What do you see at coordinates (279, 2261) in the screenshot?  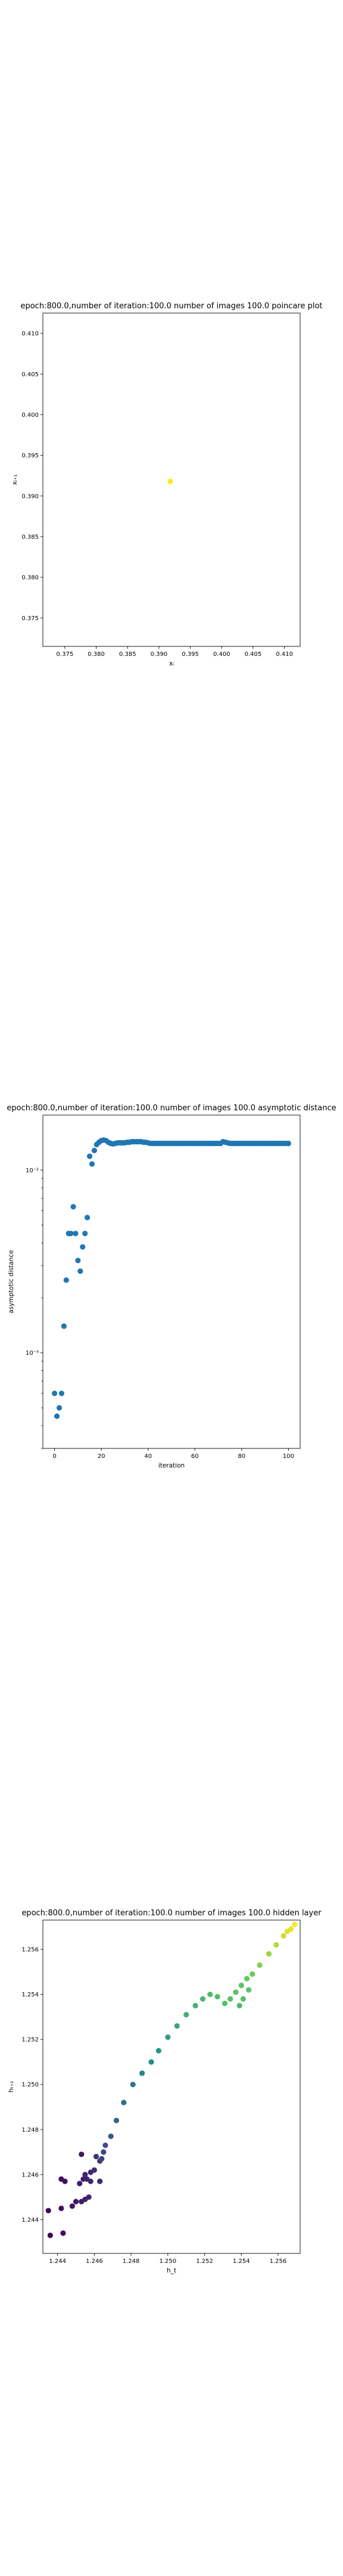 I see `x-tick-label: 1.256` at bounding box center [279, 2261].